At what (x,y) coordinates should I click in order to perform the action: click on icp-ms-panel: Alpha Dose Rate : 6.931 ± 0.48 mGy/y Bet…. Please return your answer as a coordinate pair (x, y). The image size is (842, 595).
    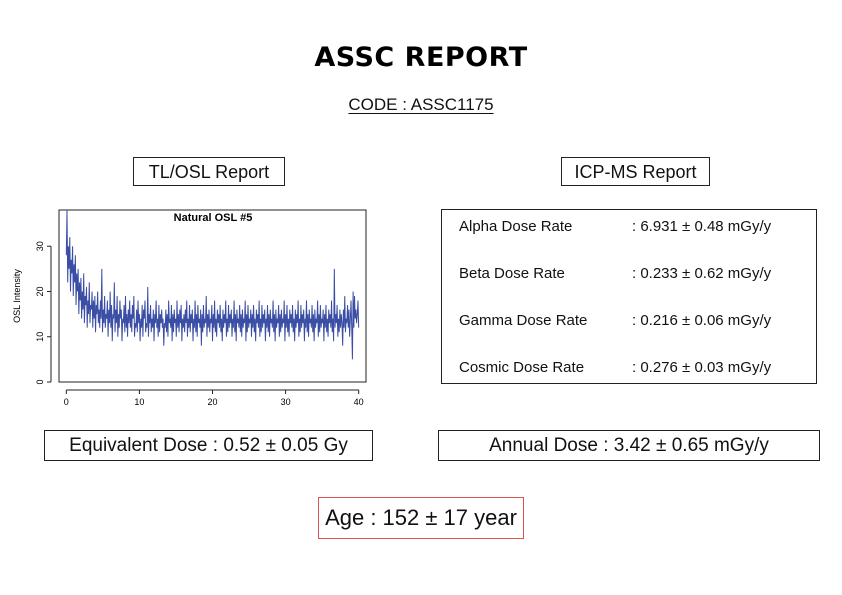
    Looking at the image, I should click on (629, 296).